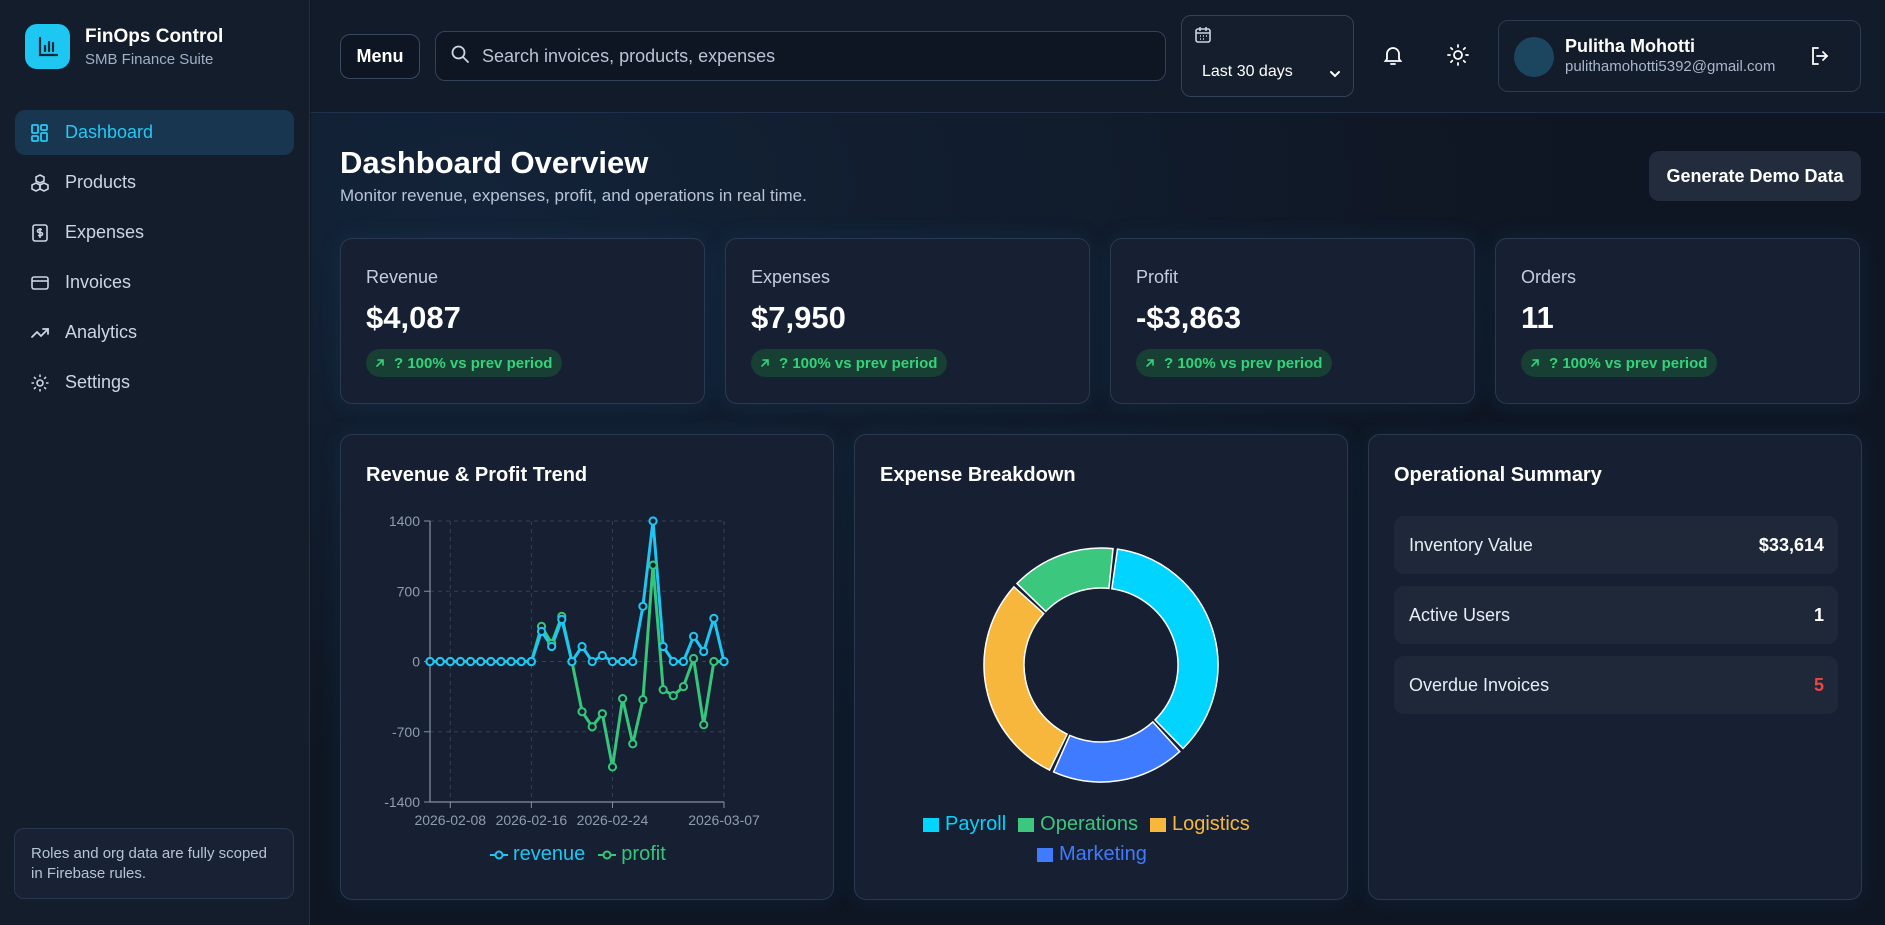 Image resolution: width=1885 pixels, height=925 pixels. I want to click on kpi-card-revenue: Revenue $4,087 ? 100% vs prev period, so click(522, 321).